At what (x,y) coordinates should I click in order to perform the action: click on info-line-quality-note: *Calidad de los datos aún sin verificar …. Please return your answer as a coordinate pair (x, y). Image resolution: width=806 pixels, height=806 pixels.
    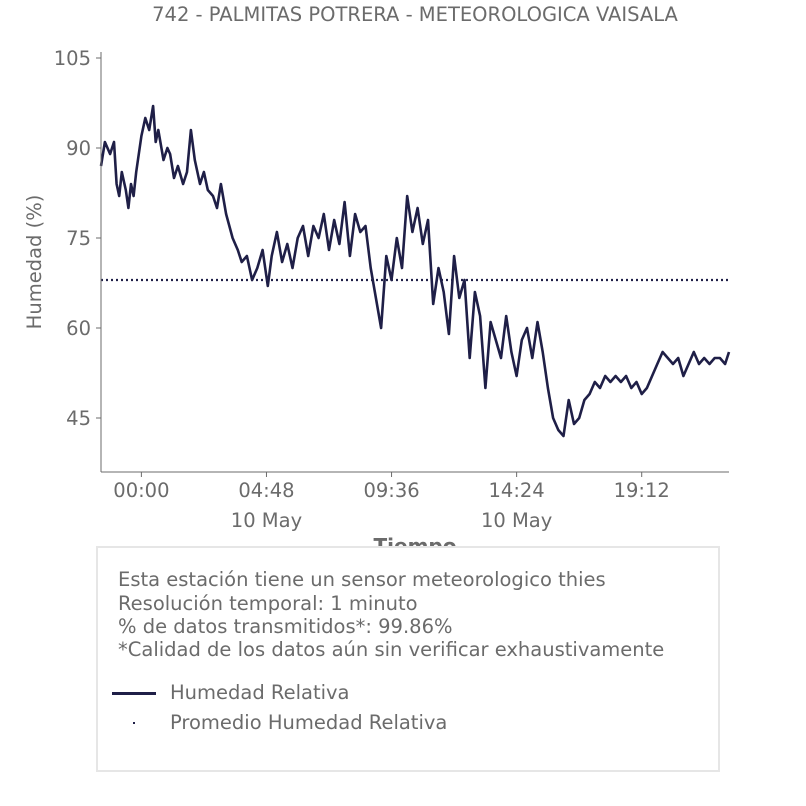
    Looking at the image, I should click on (391, 649).